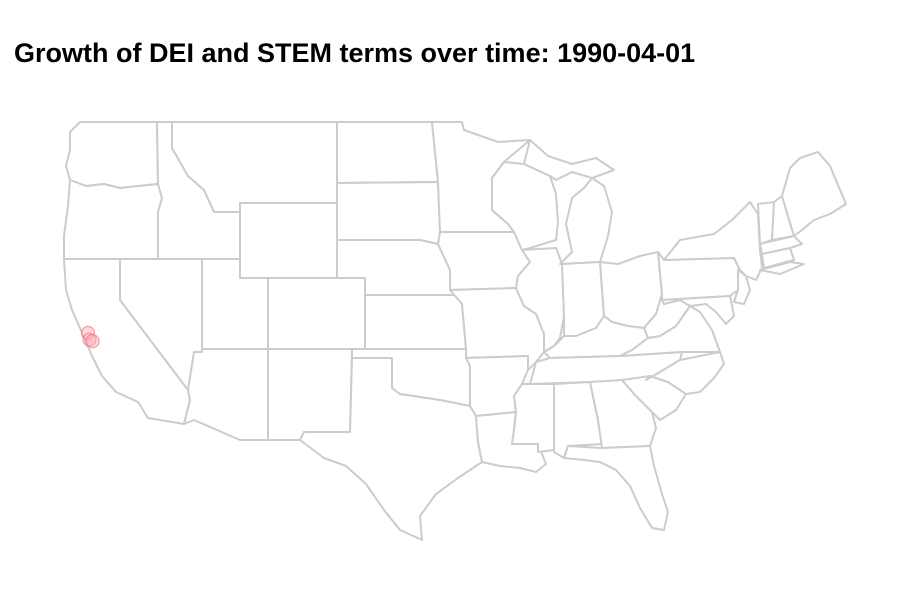 The width and height of the screenshot is (900, 600). Describe the element at coordinates (616, 488) in the screenshot. I see `state-florida` at that location.